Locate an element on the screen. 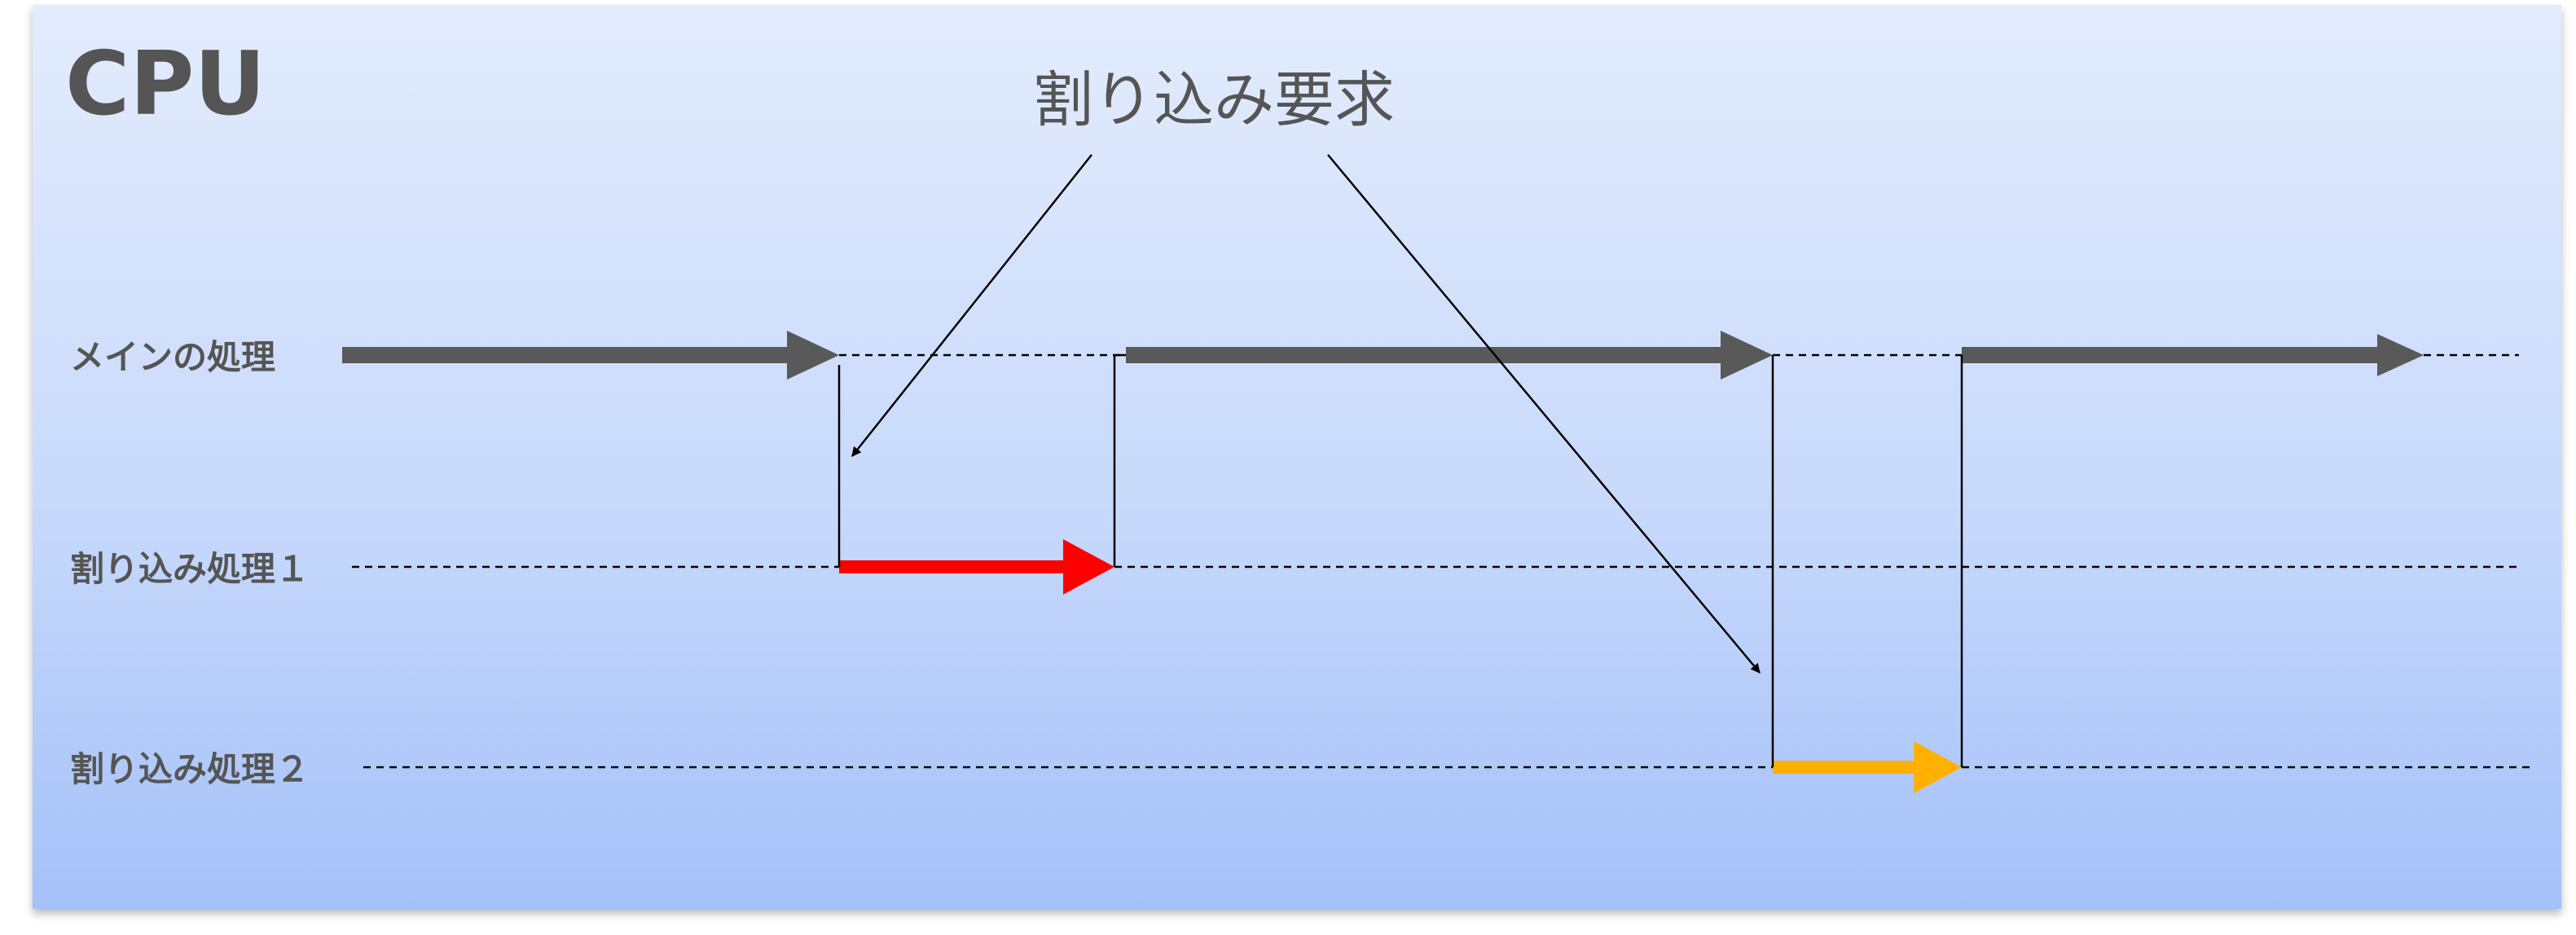  diagram-title: CPU is located at coordinates (165, 84).